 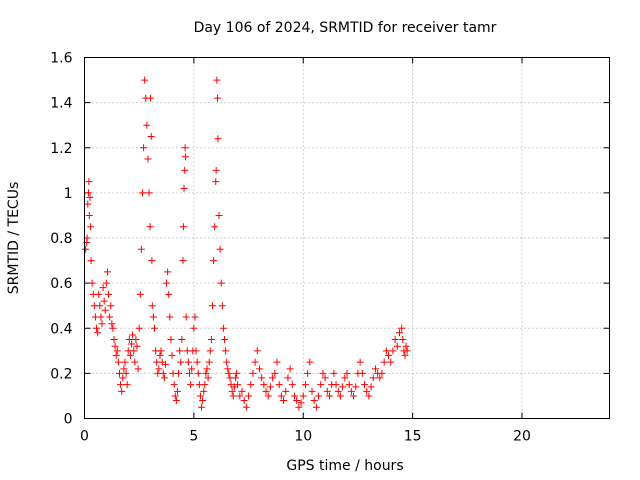 What do you see at coordinates (61, 104) in the screenshot?
I see `y-tick-label: 1.4` at bounding box center [61, 104].